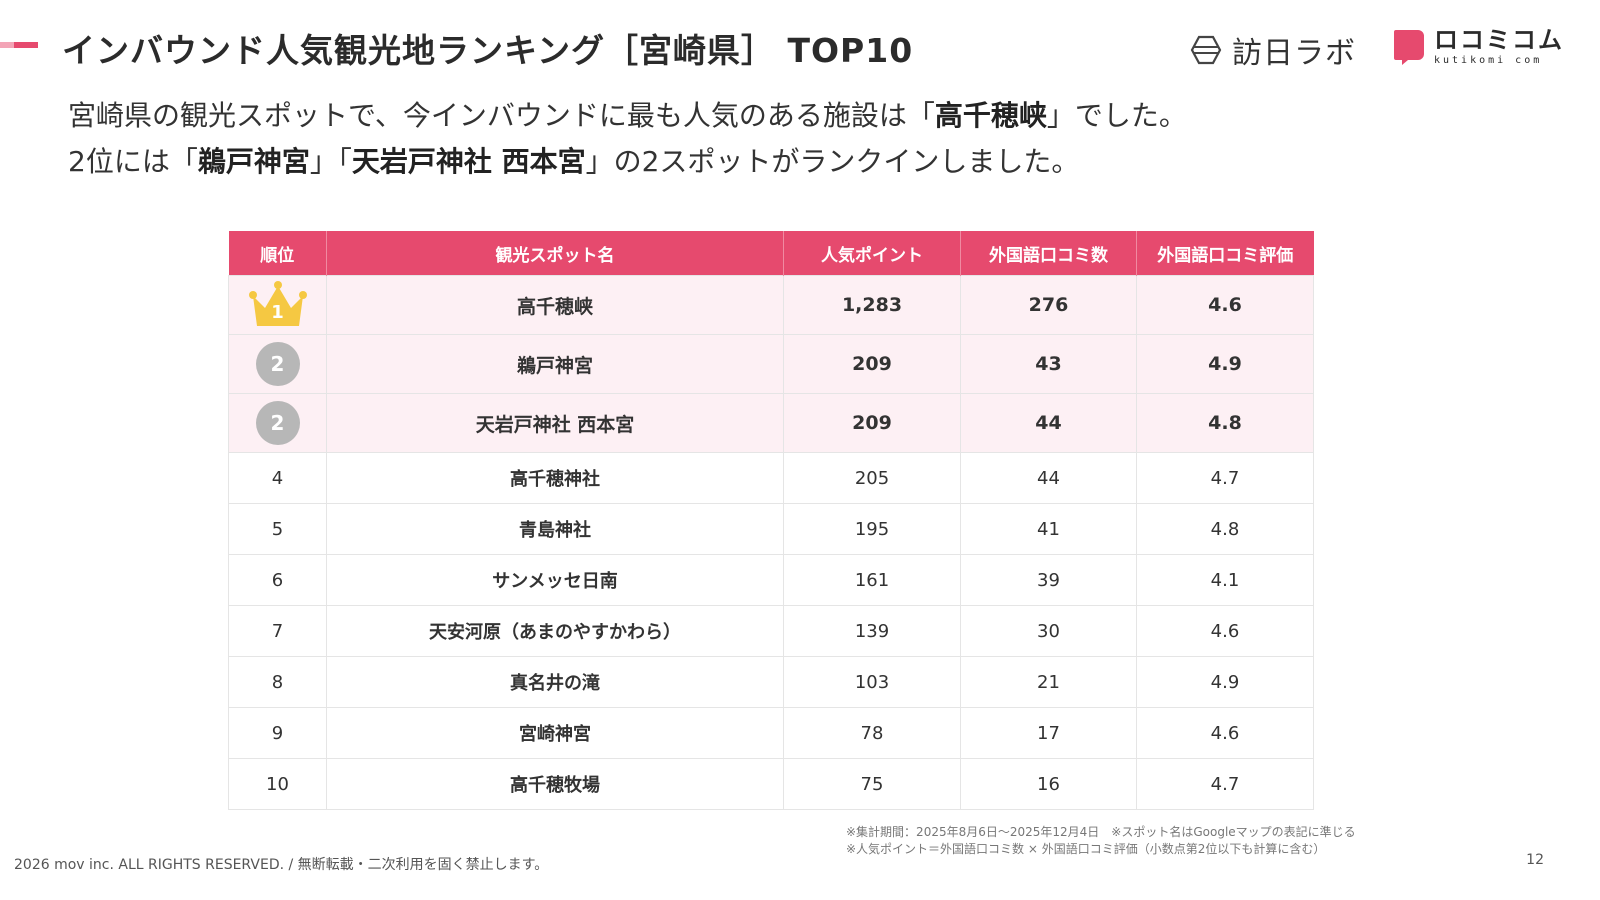 The width and height of the screenshot is (1600, 900). Describe the element at coordinates (990, 115) in the screenshot. I see `lead-highlight-1: 高千穂峡` at that location.